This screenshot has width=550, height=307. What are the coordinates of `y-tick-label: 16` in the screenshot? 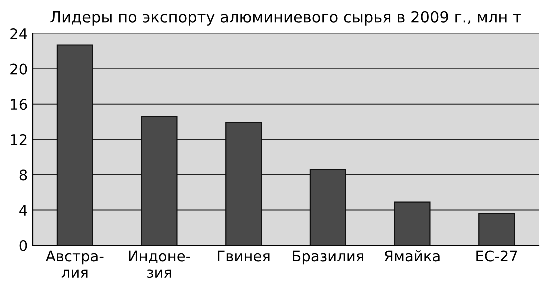 It's located at (19, 104).